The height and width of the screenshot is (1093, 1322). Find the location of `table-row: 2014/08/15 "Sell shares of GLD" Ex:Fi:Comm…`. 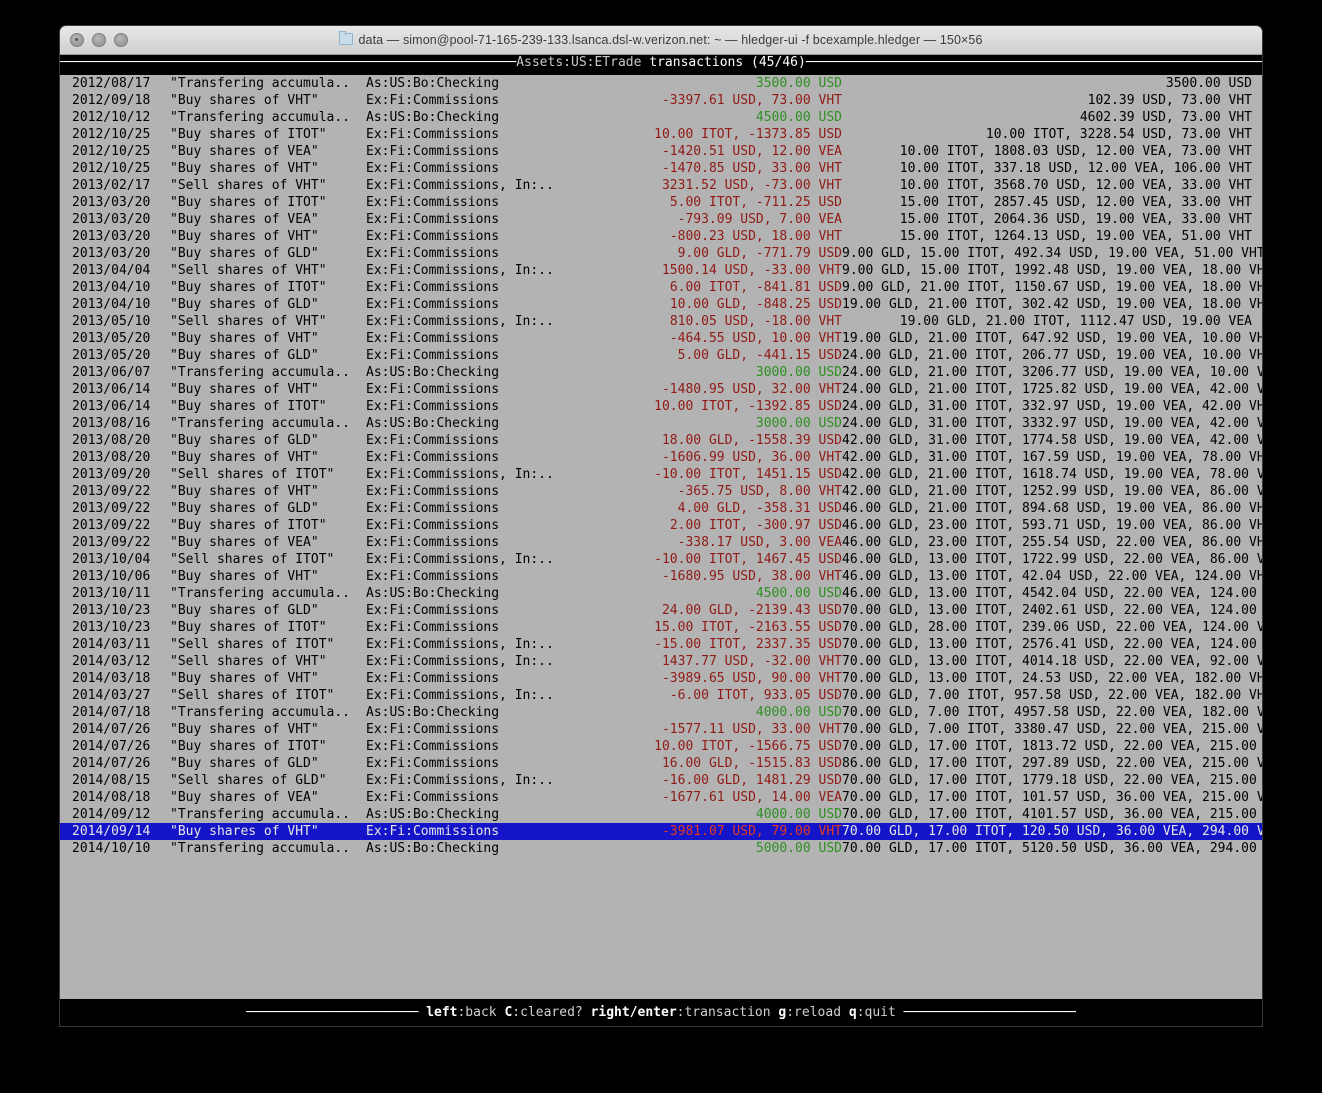

table-row: 2014/08/15 "Sell shares of GLD" Ex:Fi:Comm… is located at coordinates (661, 780).